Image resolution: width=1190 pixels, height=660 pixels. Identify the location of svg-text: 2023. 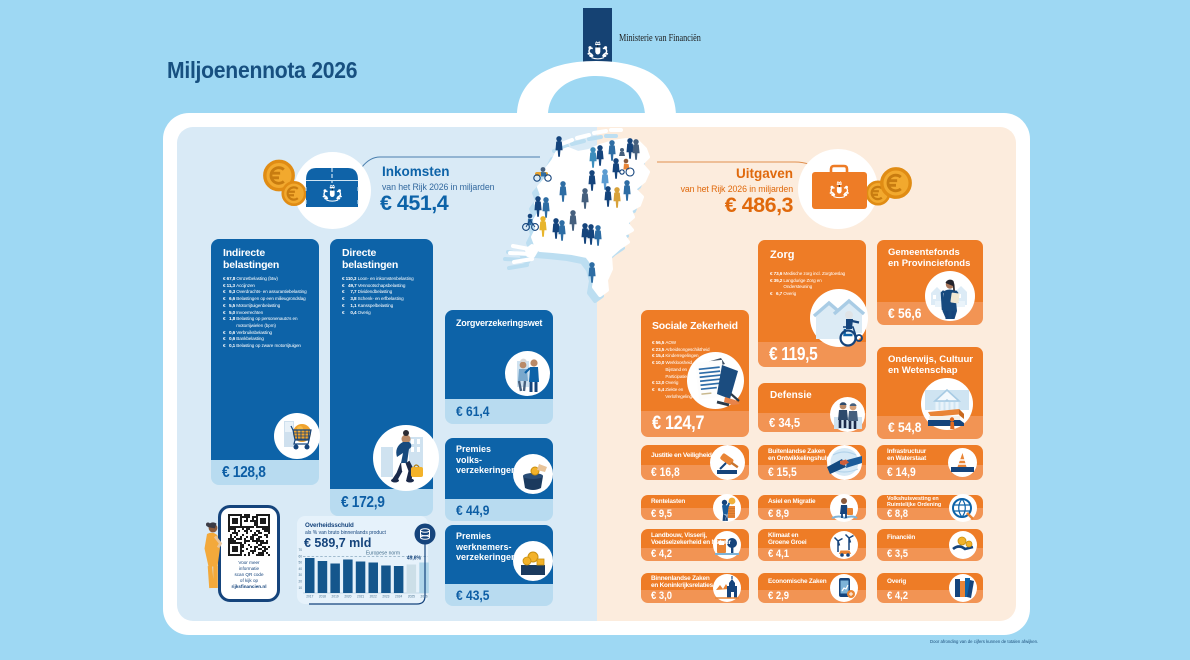
(385, 597).